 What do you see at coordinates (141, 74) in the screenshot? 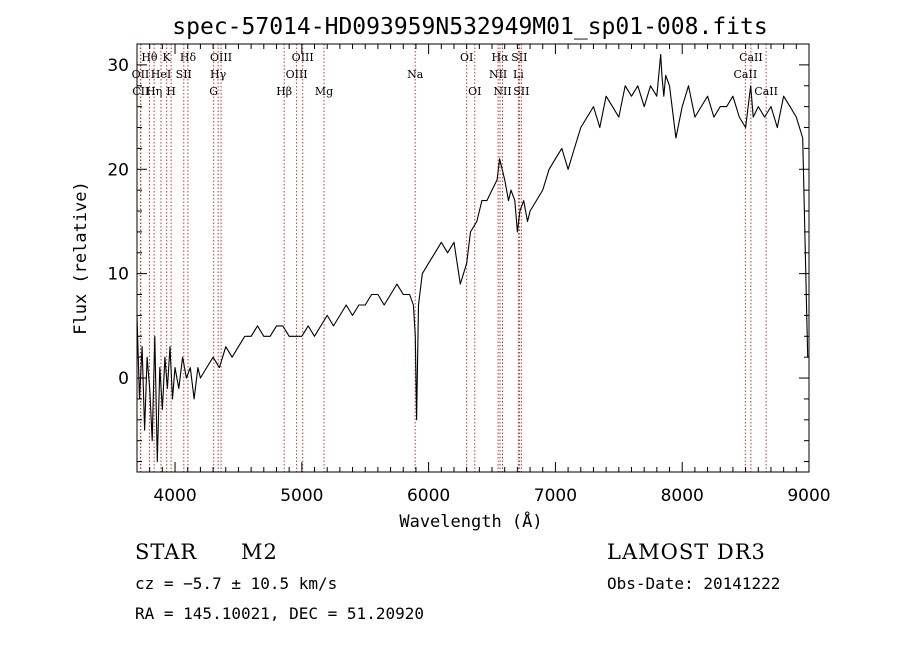
I see `spectral-line-label: OII` at bounding box center [141, 74].